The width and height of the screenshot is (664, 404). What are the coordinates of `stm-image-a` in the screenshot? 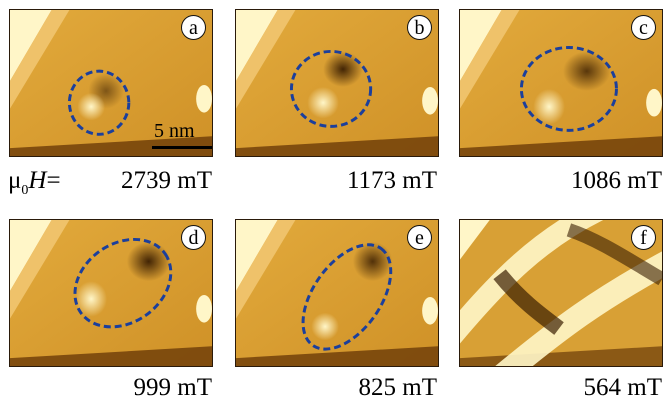 It's located at (111, 83).